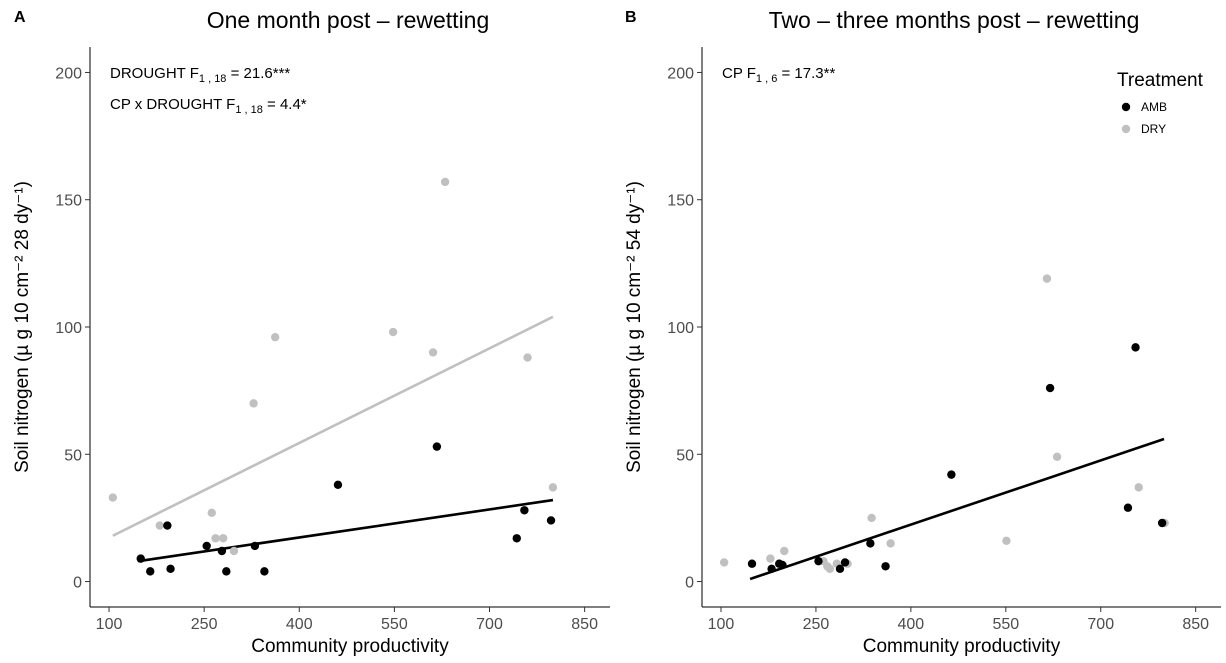  I want to click on chart-title: One month post – rewetting, so click(348, 20).